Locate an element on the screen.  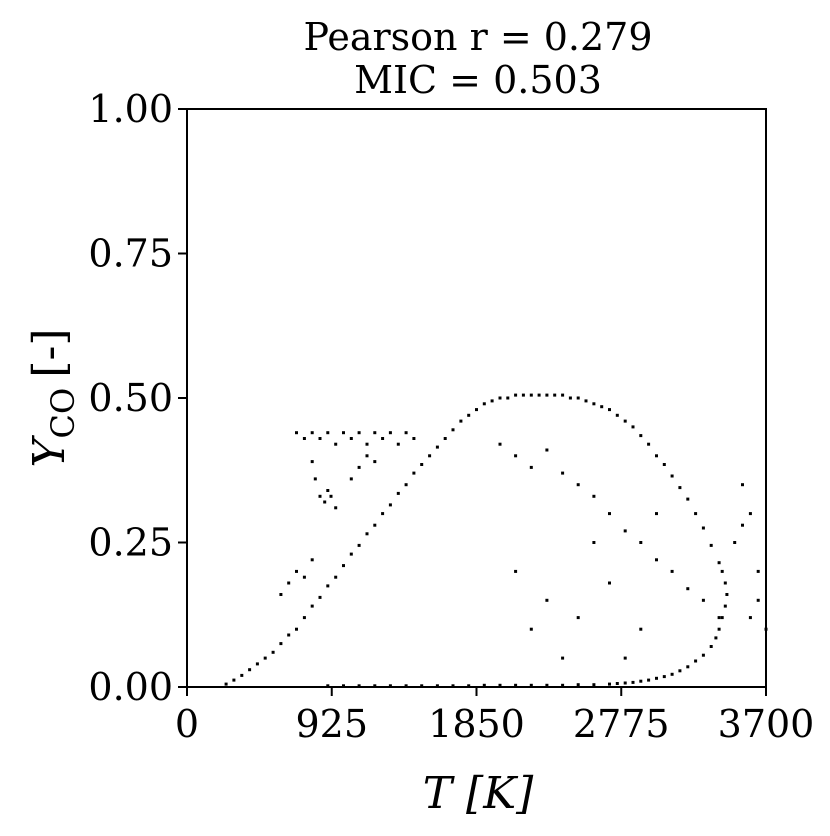
y-axis-ticks: 0.00 0.25 0.50 0.75 1.00 is located at coordinates (137, 398).